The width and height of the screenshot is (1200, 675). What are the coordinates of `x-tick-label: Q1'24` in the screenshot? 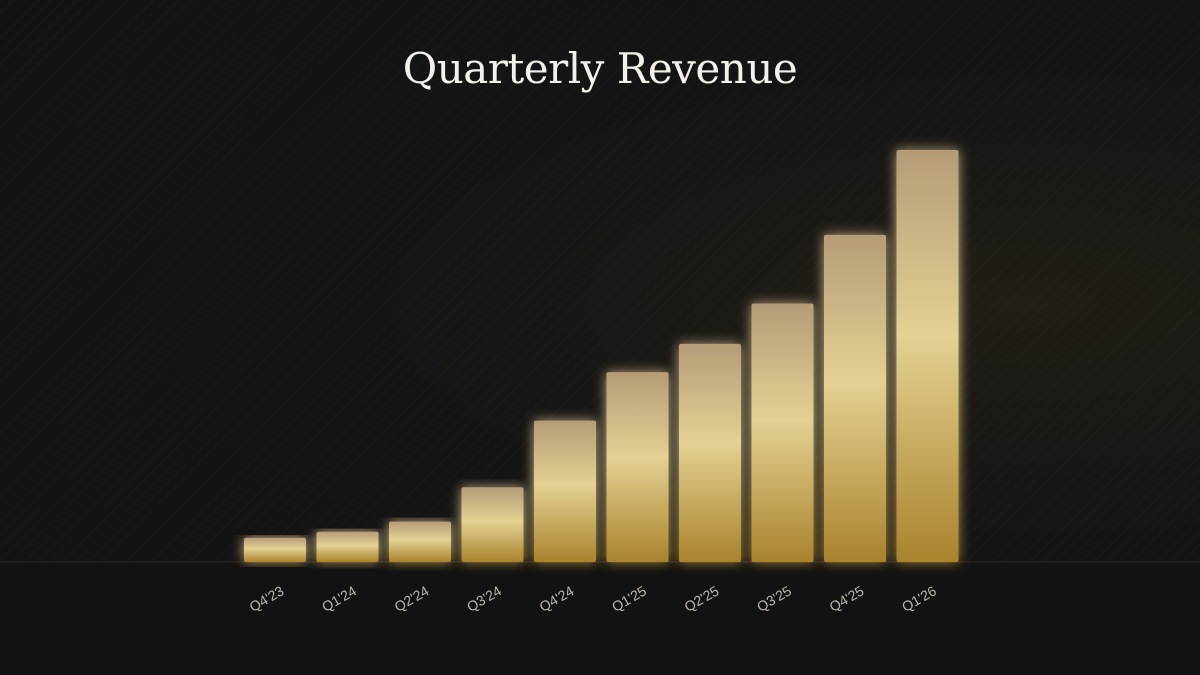 It's located at (339, 598).